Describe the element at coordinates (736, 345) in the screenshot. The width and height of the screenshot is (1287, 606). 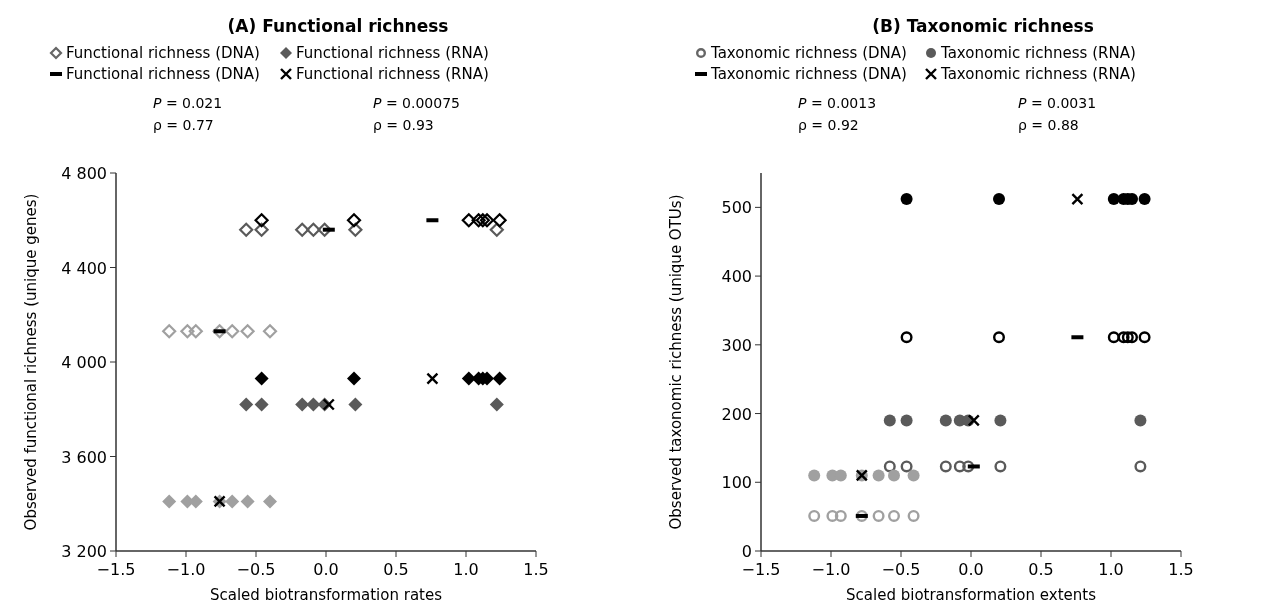
I see `y-tick-label: 300` at that location.